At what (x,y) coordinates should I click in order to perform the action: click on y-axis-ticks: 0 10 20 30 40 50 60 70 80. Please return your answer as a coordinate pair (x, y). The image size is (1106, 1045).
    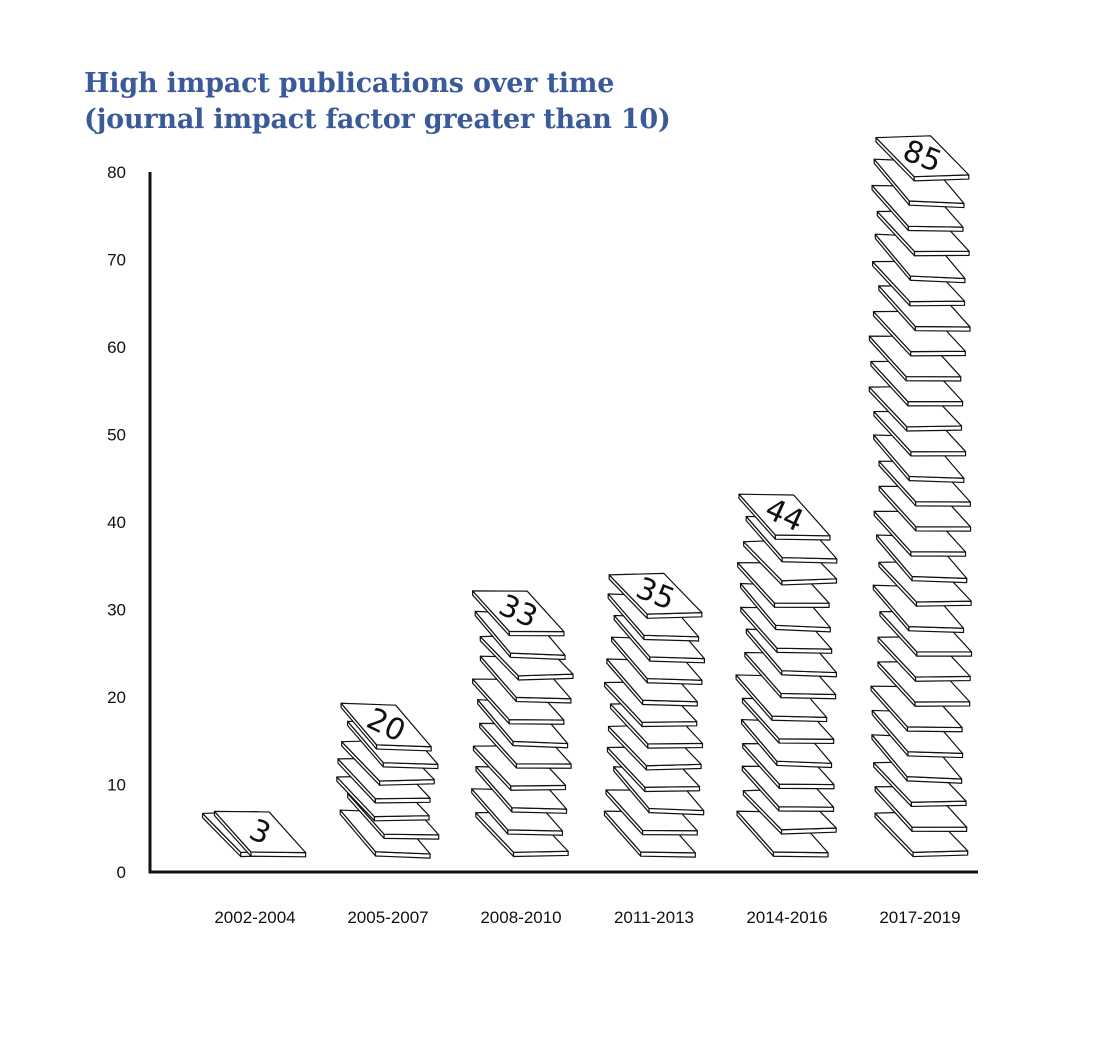
    Looking at the image, I should click on (116, 522).